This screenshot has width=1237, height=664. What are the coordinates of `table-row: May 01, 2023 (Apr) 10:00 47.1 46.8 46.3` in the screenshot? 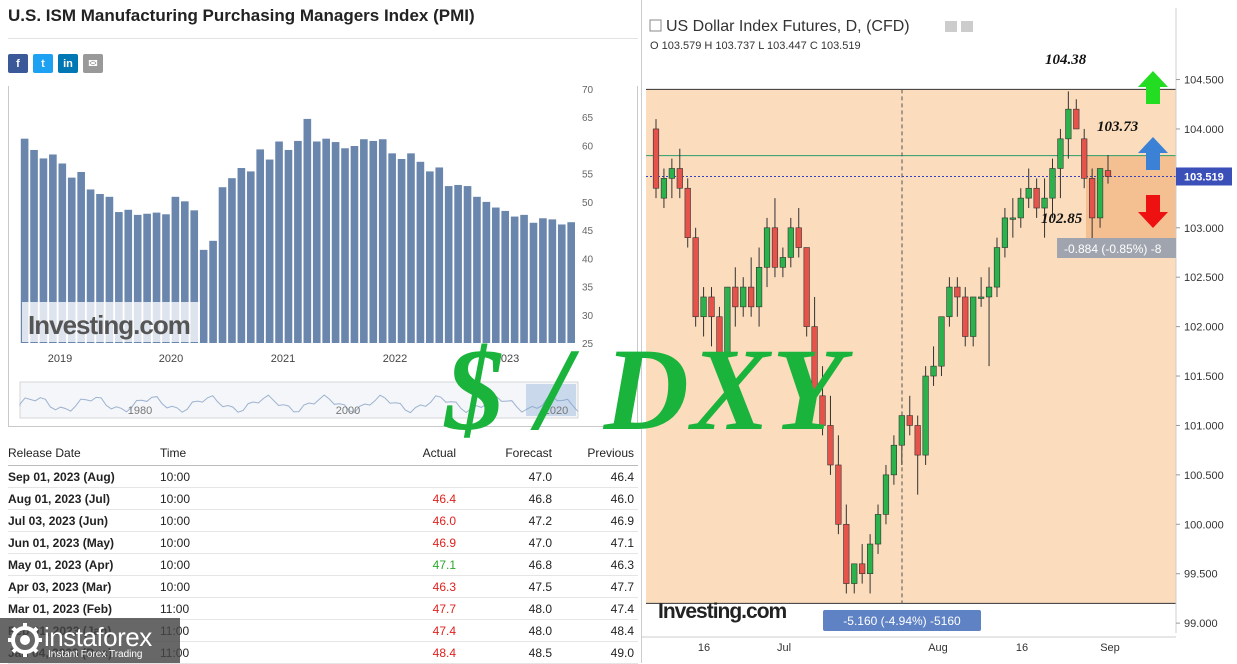 It's located at (323, 564).